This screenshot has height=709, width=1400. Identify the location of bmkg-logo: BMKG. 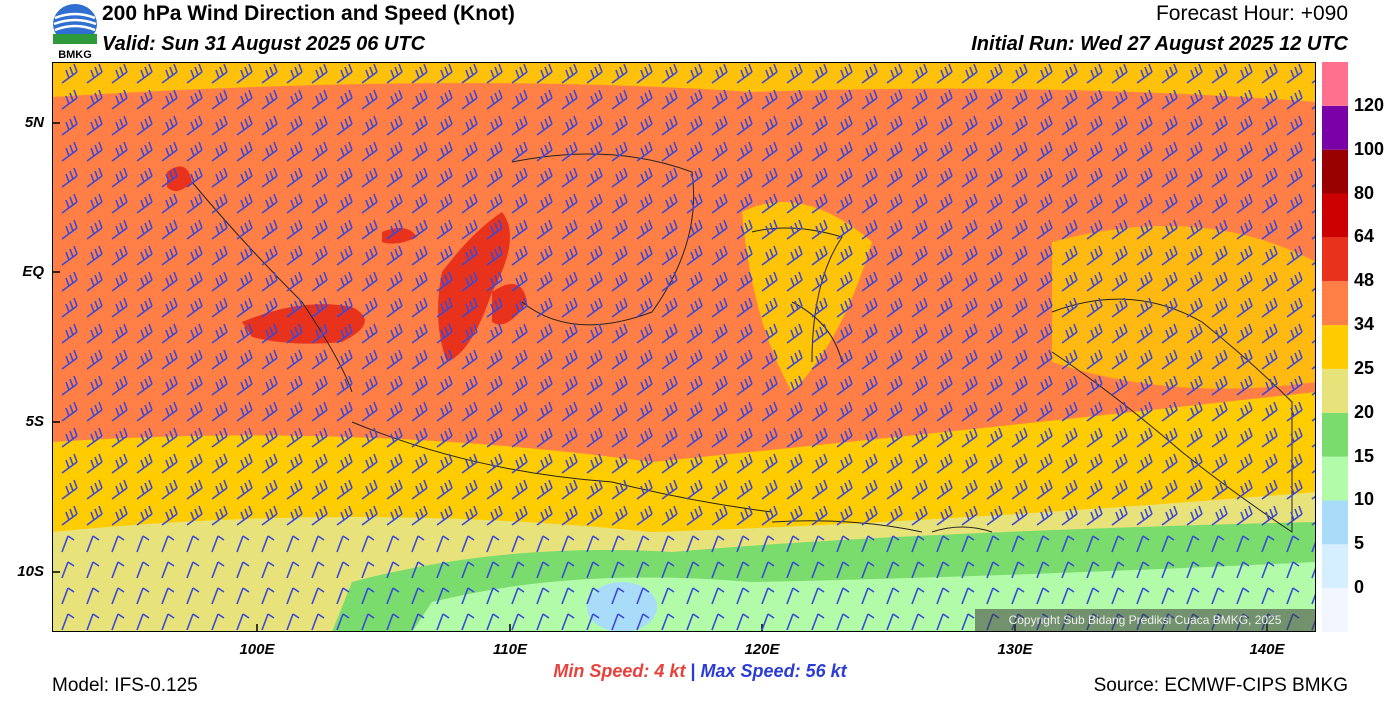
(75, 32).